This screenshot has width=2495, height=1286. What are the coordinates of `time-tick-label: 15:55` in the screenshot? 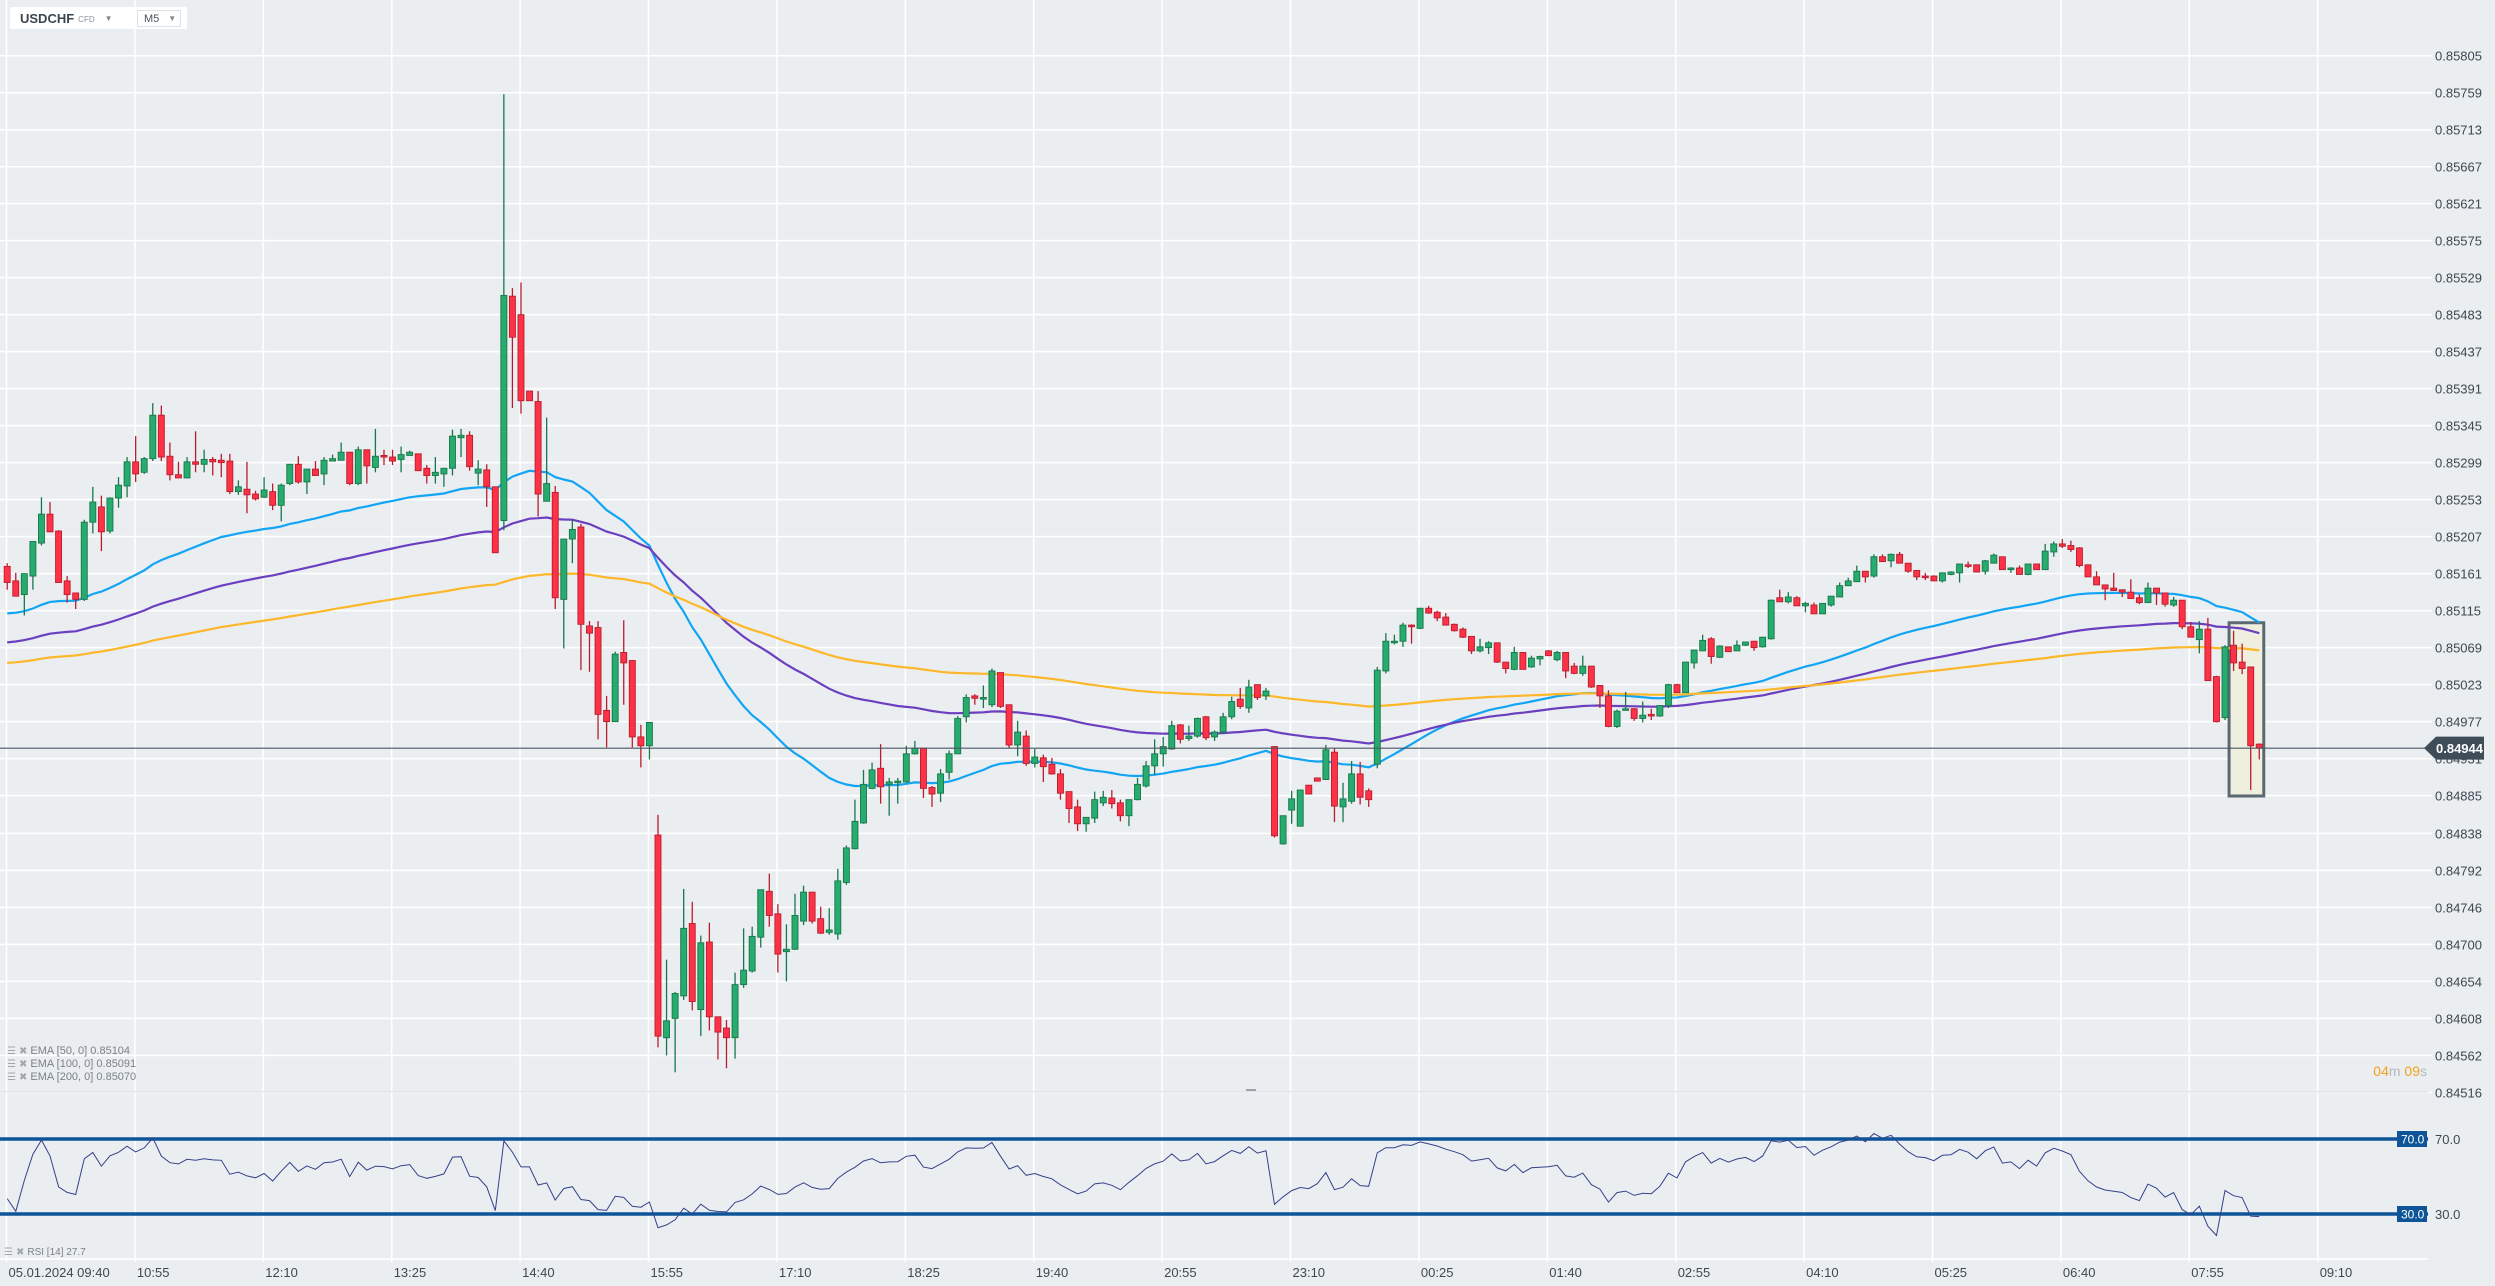 It's located at (667, 1272).